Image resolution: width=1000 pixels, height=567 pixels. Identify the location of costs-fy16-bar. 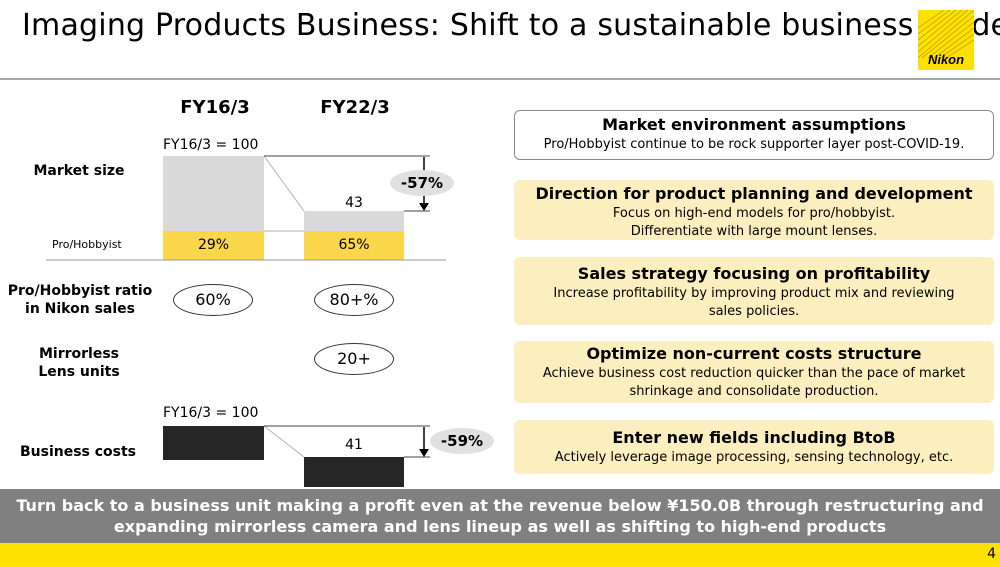
(213, 443).